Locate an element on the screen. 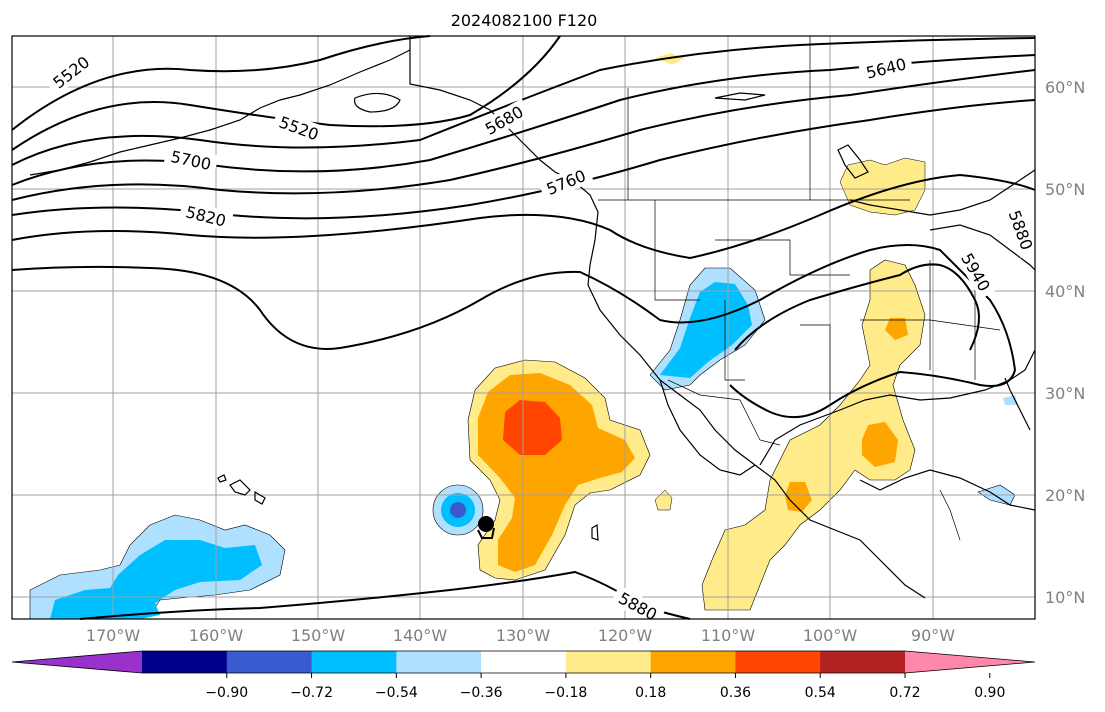 The image size is (1105, 712). colorbar-tick-label: −0.18 is located at coordinates (565, 693).